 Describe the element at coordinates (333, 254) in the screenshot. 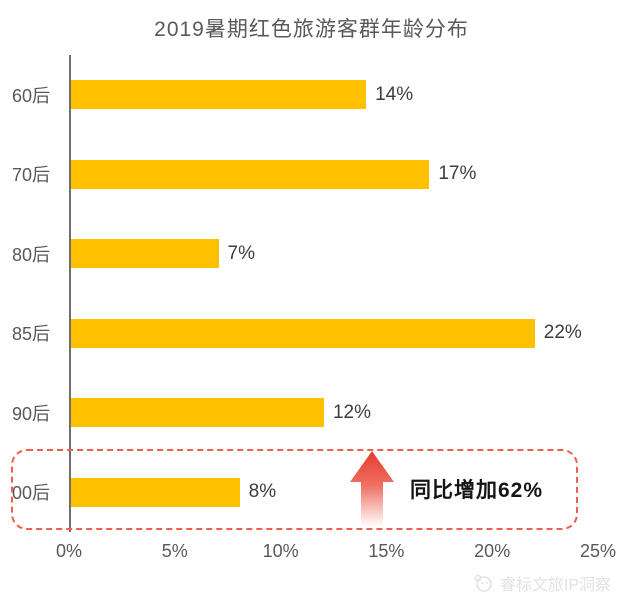

I see `bar-track: 7%` at that location.